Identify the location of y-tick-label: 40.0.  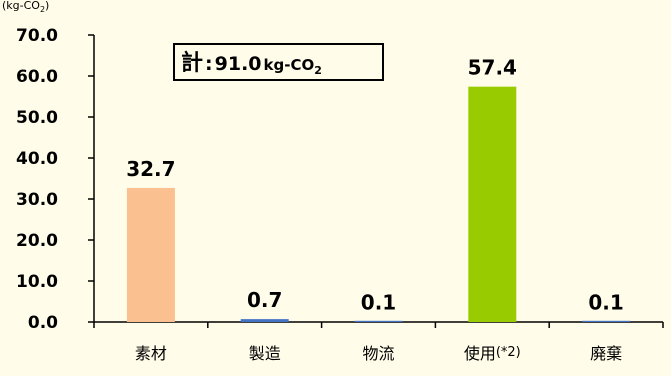
(37, 159).